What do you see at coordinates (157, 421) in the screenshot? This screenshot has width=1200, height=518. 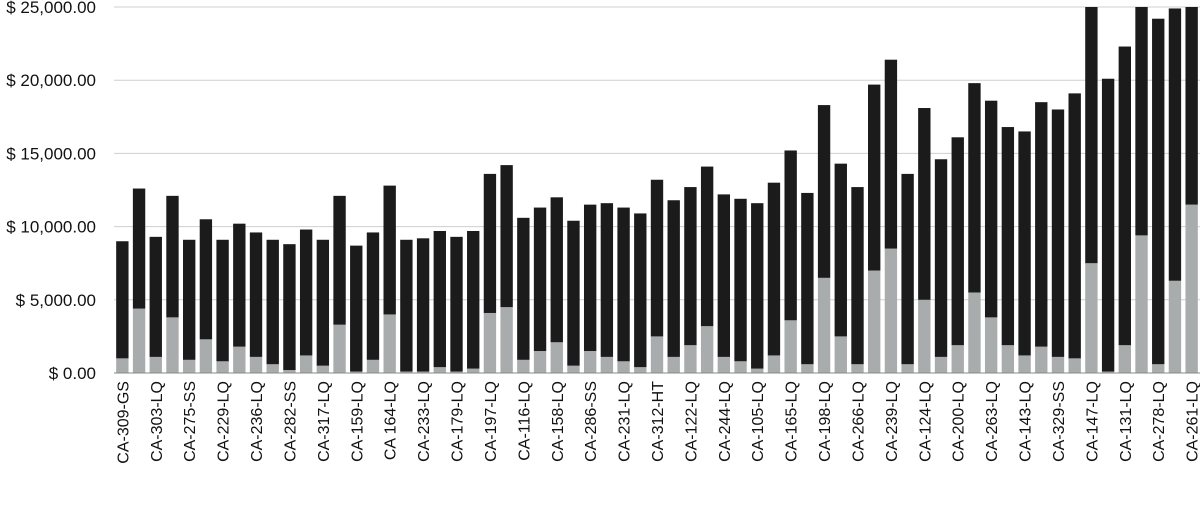 I see `x-tick-label: CA-303-LQ` at bounding box center [157, 421].